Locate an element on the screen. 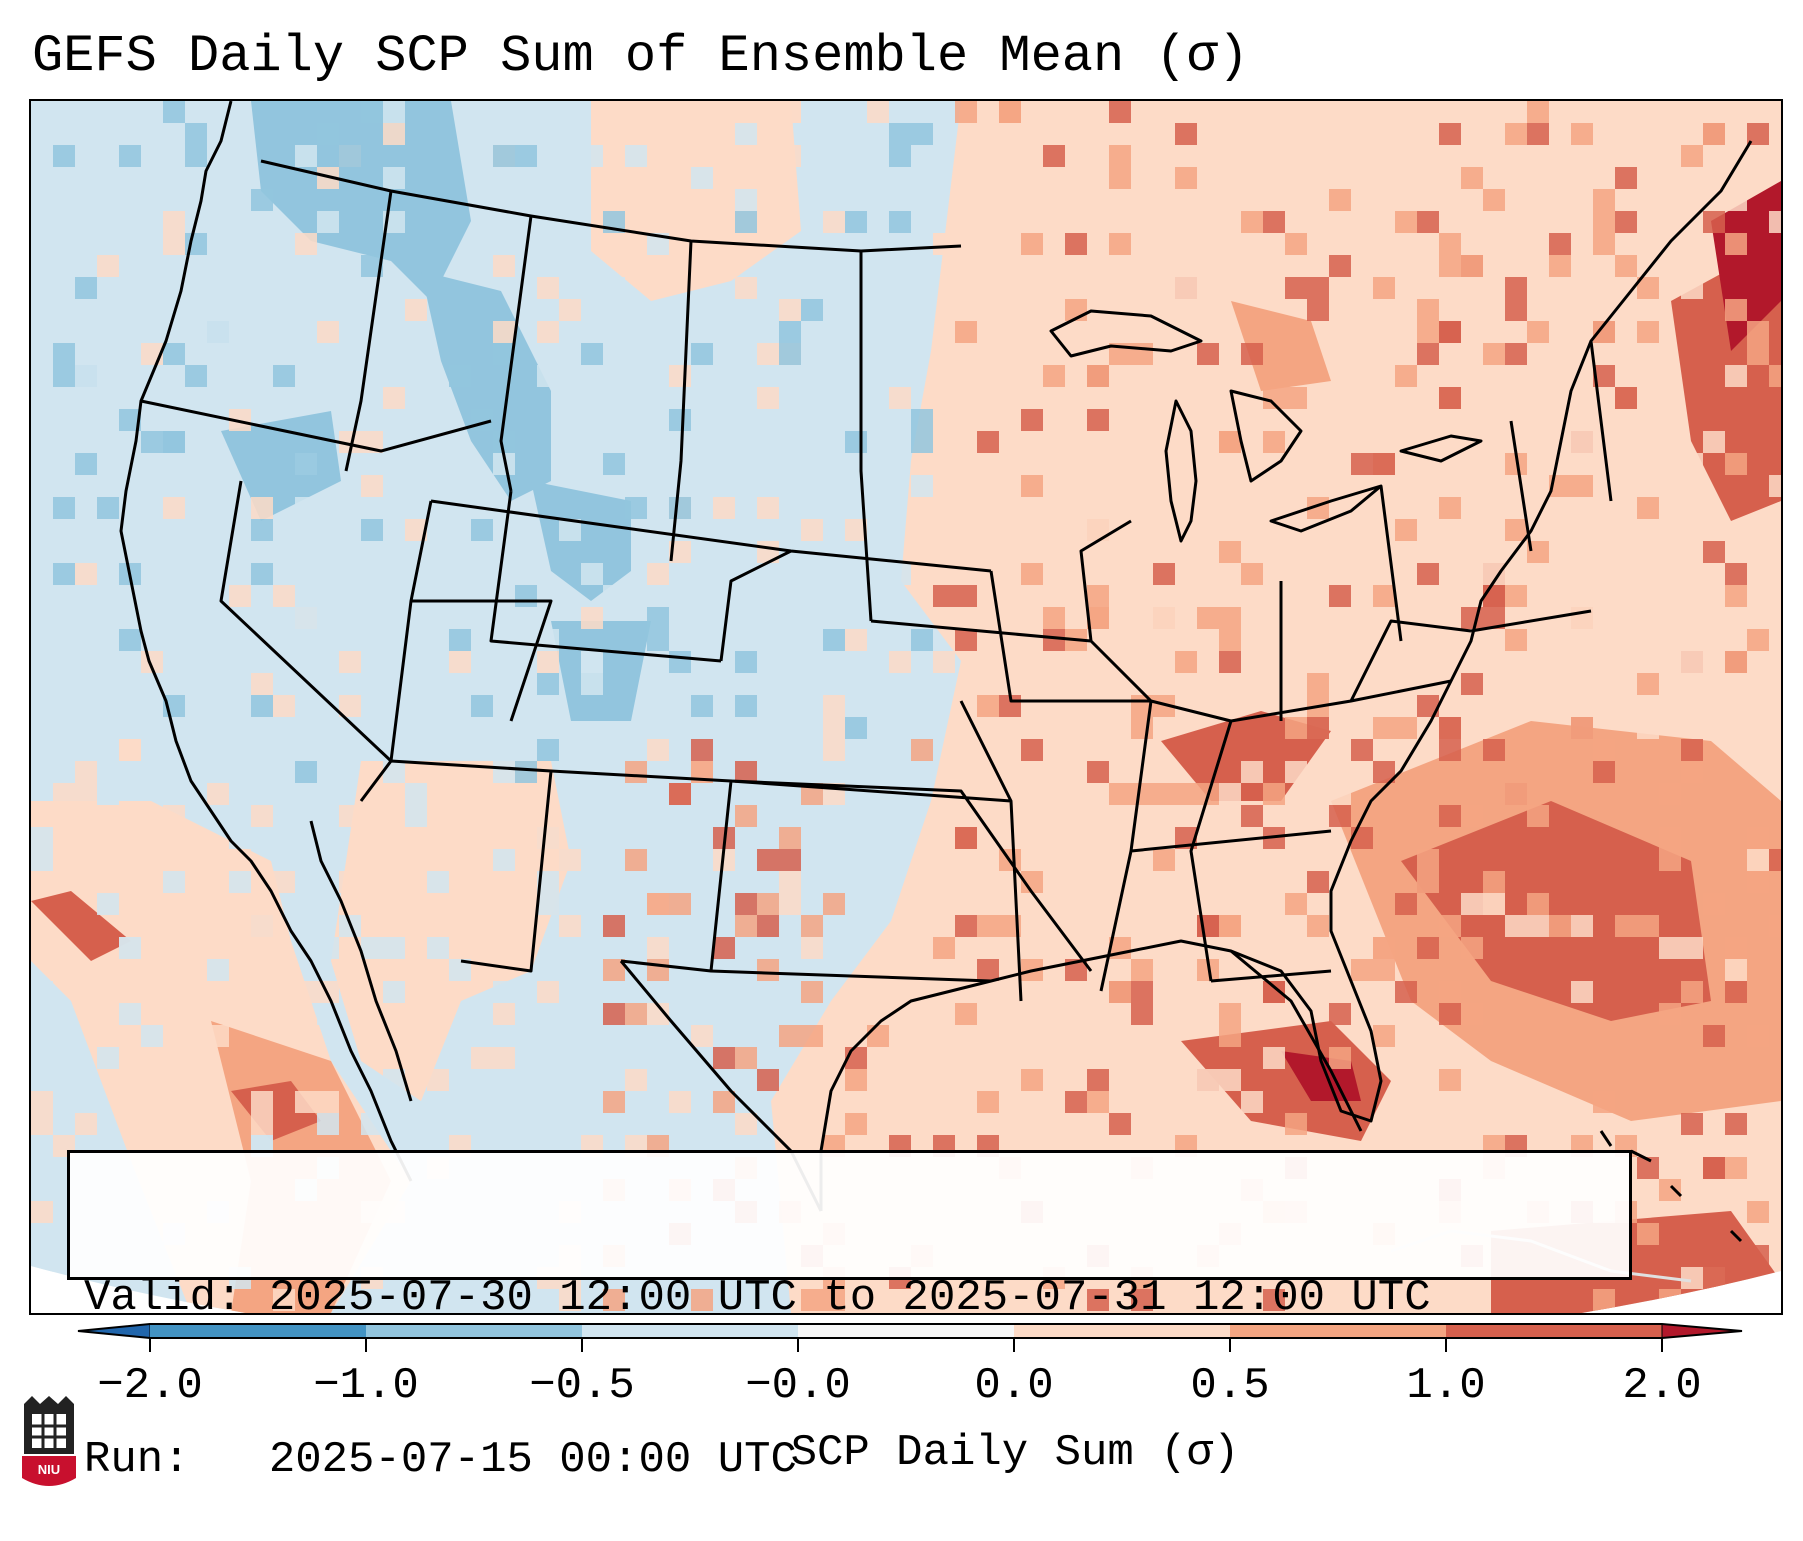 The image size is (1803, 1541). baja-coastline is located at coordinates (361, 961).